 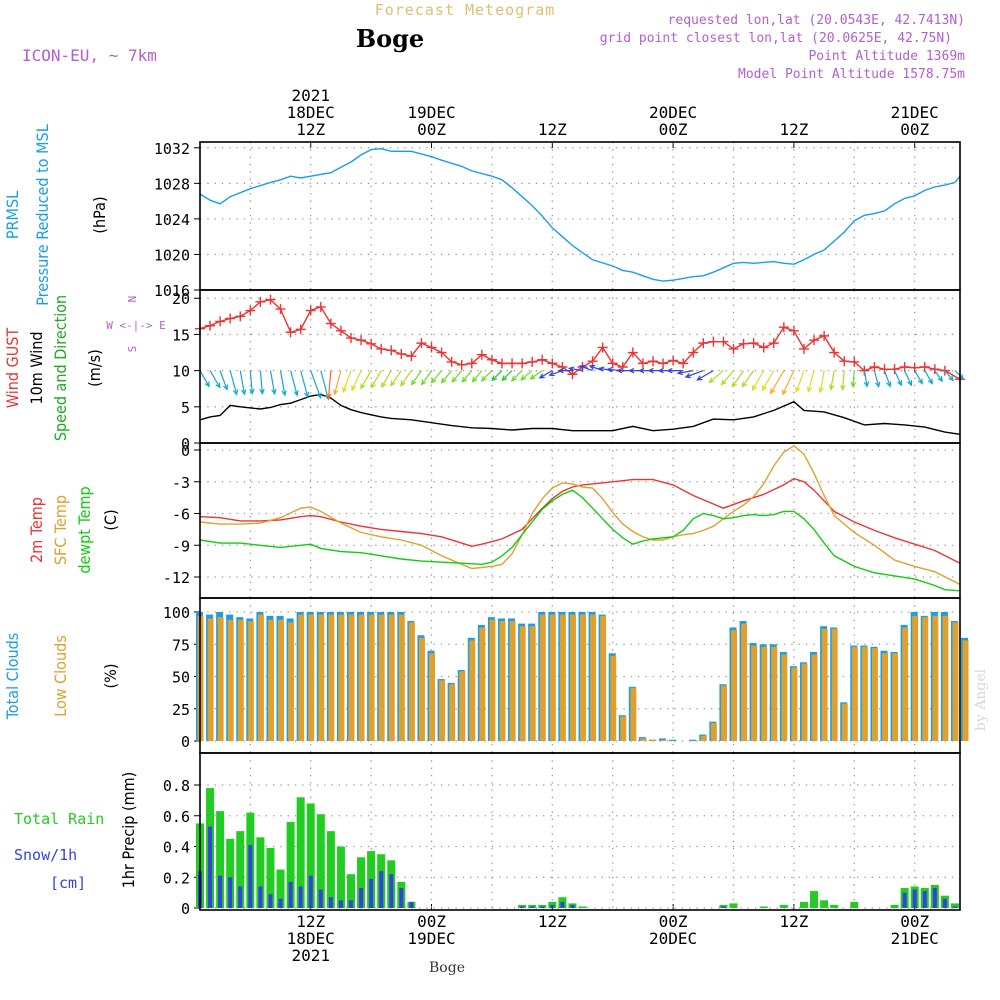 What do you see at coordinates (181, 299) in the screenshot?
I see `y-tick-label: 20` at bounding box center [181, 299].